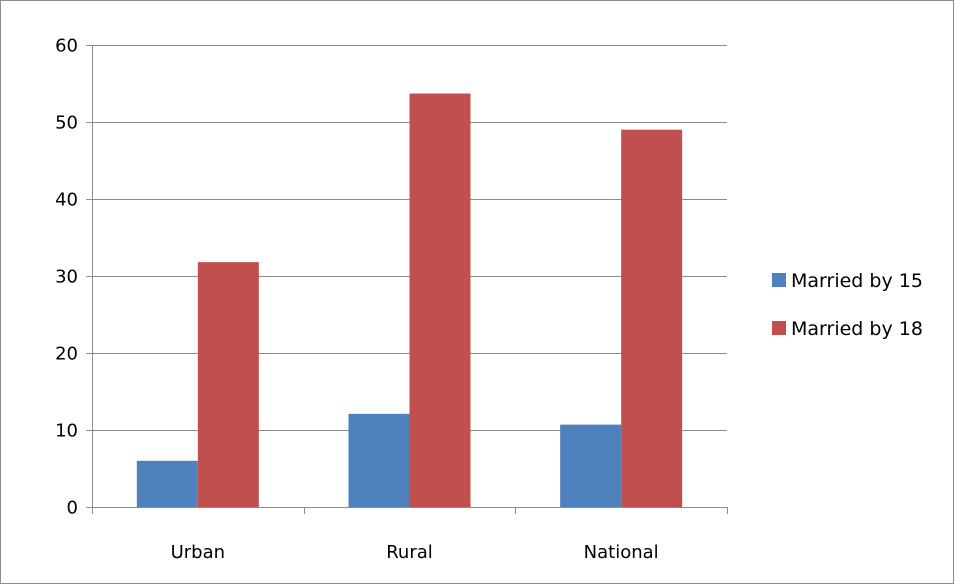  Describe the element at coordinates (621, 552) in the screenshot. I see `x-tick-label-national: National` at that location.